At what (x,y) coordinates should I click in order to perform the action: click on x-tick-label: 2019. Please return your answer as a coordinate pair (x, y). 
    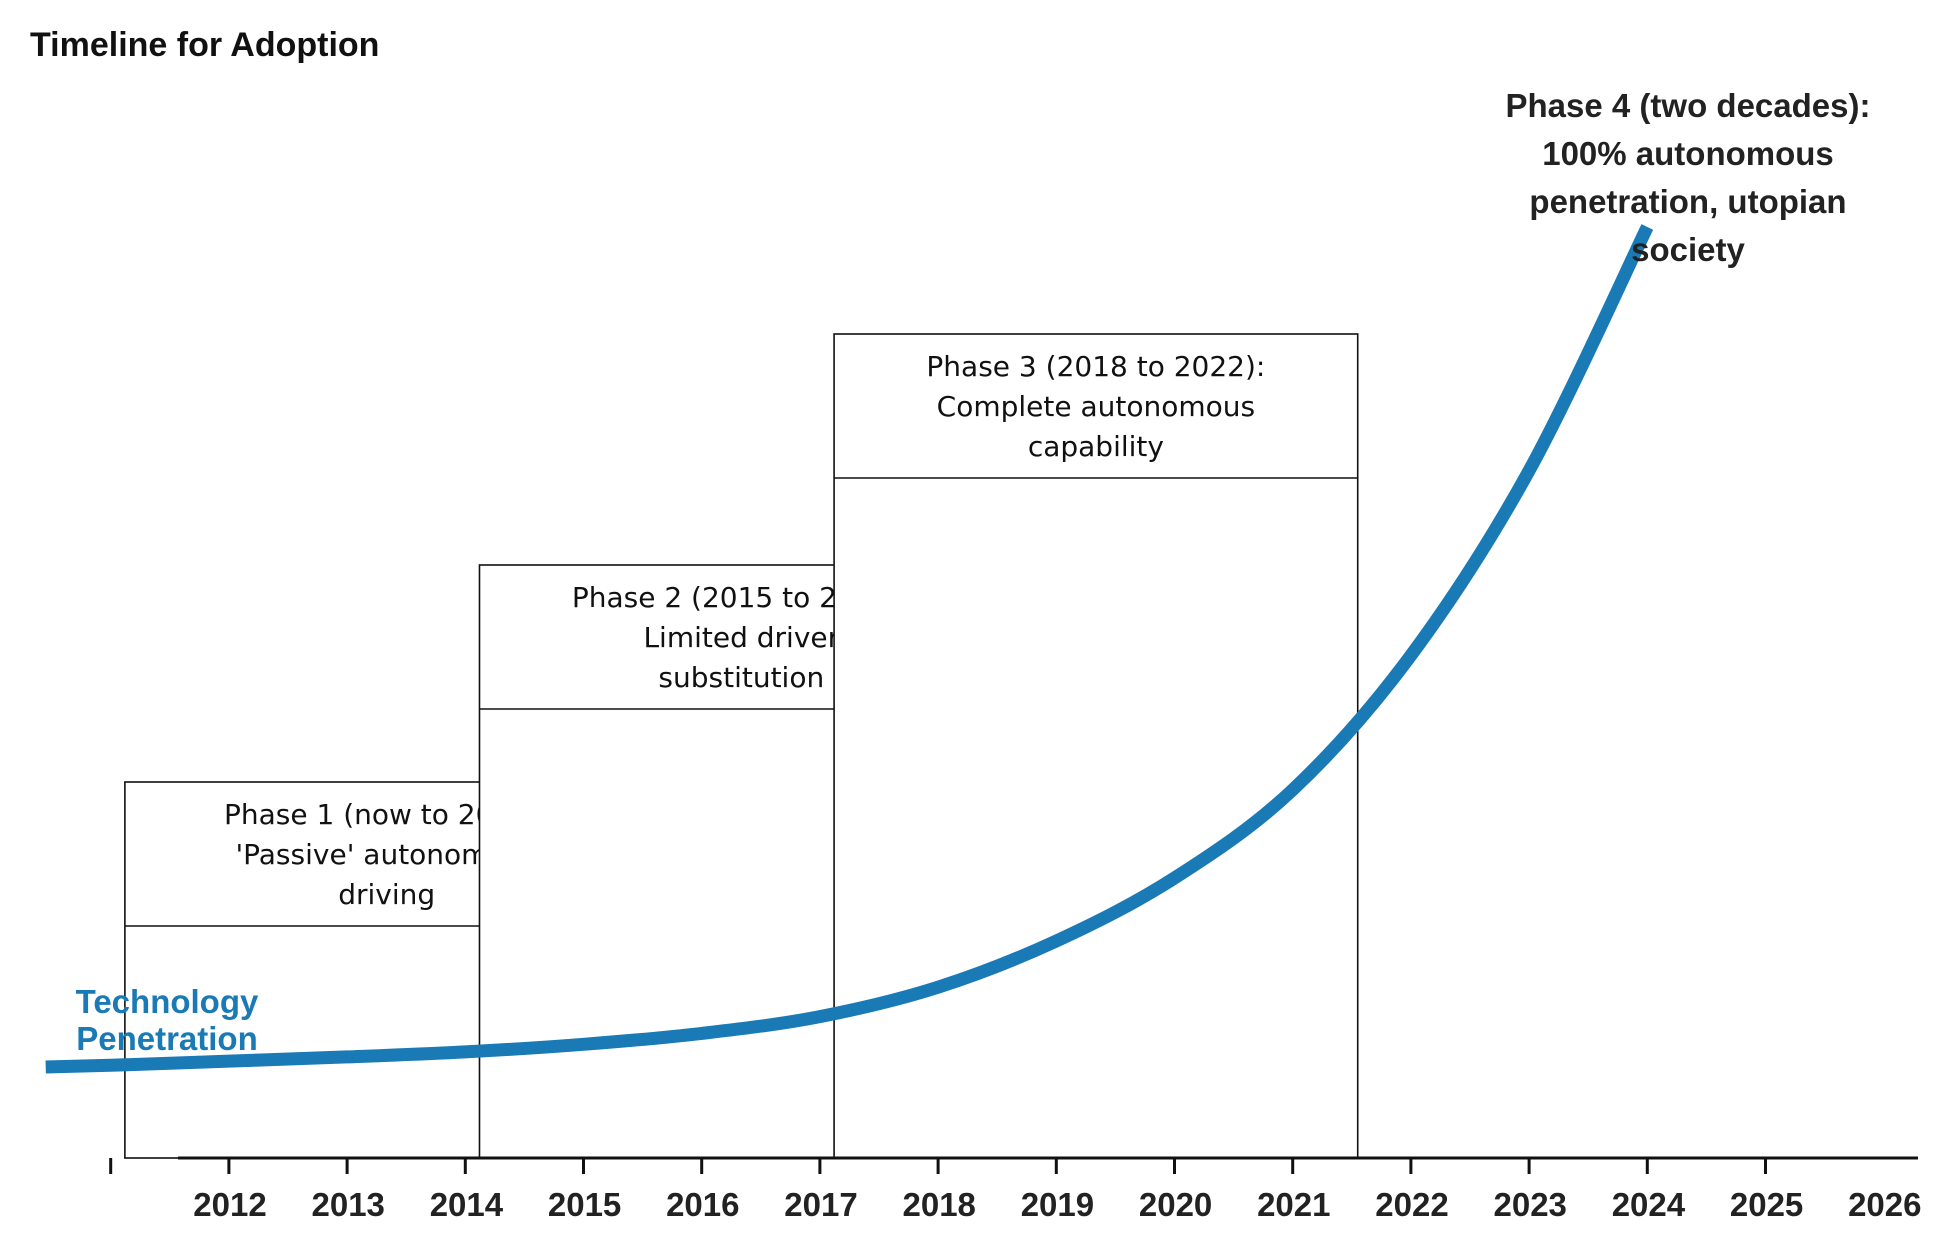
    Looking at the image, I should click on (1057, 1204).